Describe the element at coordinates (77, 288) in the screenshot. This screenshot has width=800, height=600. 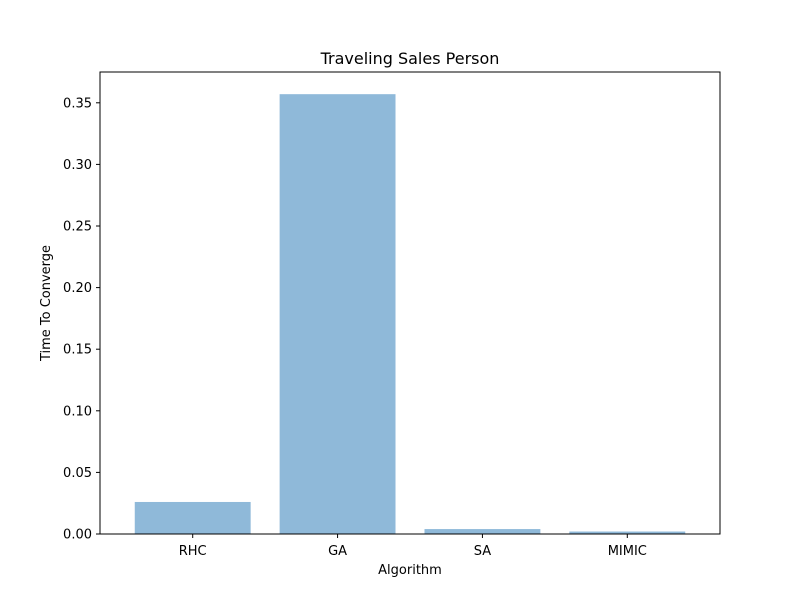
I see `y-tick-label: 0.20` at that location.